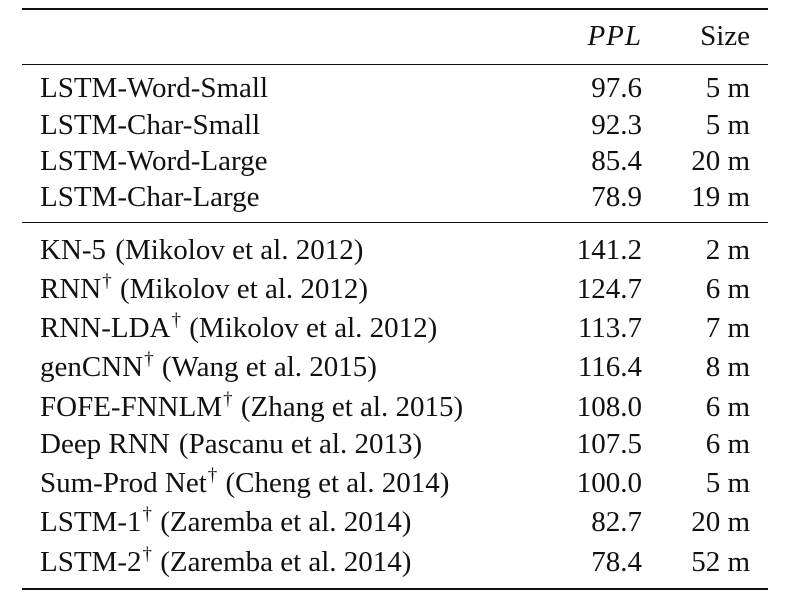  Describe the element at coordinates (131, 407) in the screenshot. I see `model-label: FOFE-FNNLM` at that location.